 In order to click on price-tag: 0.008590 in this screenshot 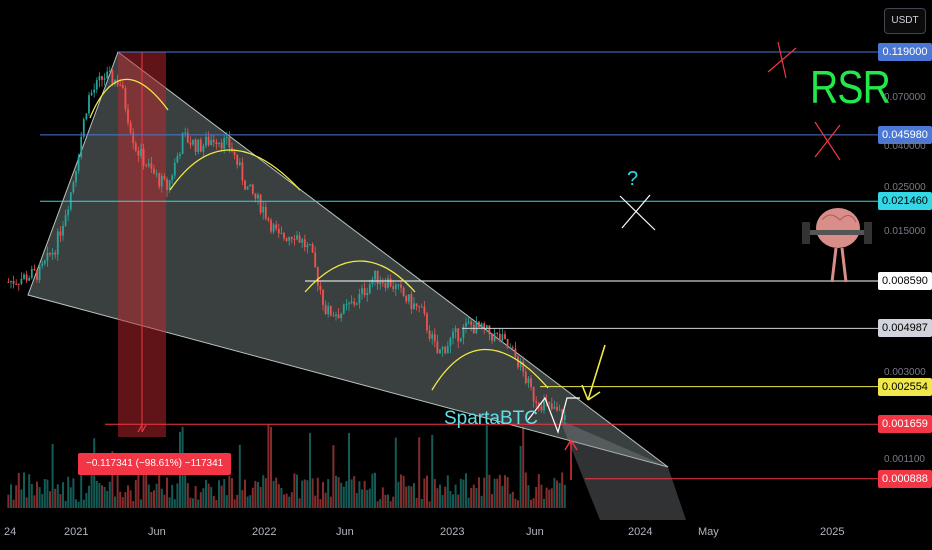, I will do `click(905, 280)`.